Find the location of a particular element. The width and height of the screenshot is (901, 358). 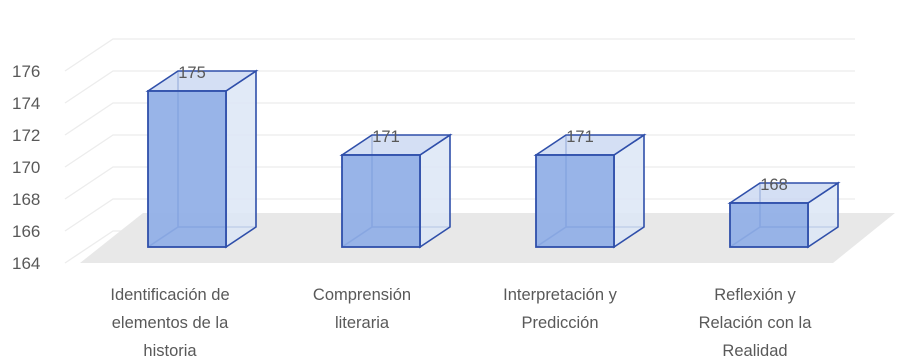

x-tick-label: Comprensión literaria is located at coordinates (362, 309).